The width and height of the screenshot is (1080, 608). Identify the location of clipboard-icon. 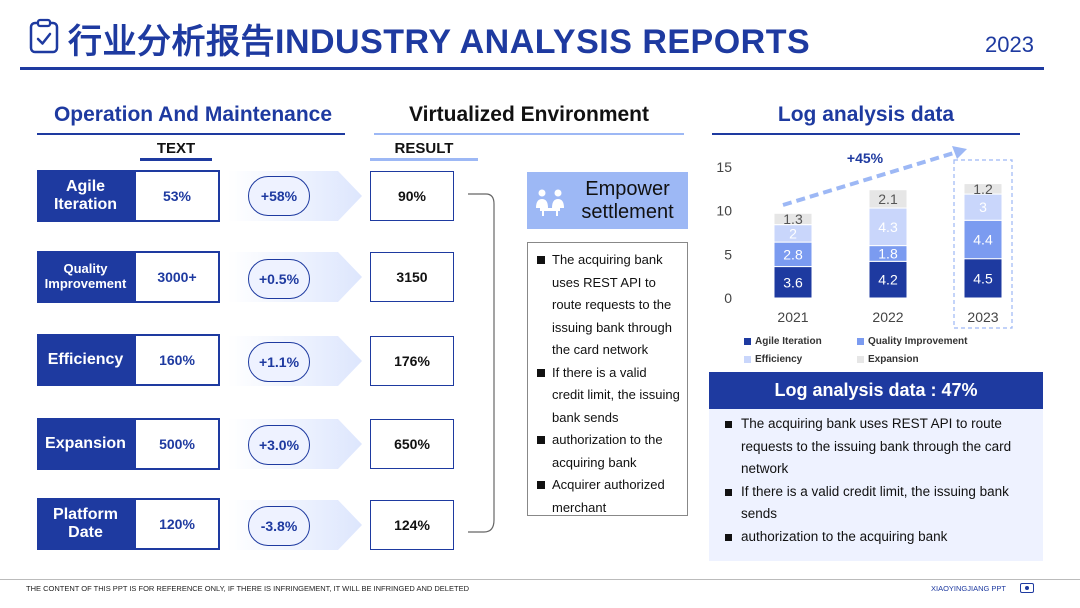
(44, 36).